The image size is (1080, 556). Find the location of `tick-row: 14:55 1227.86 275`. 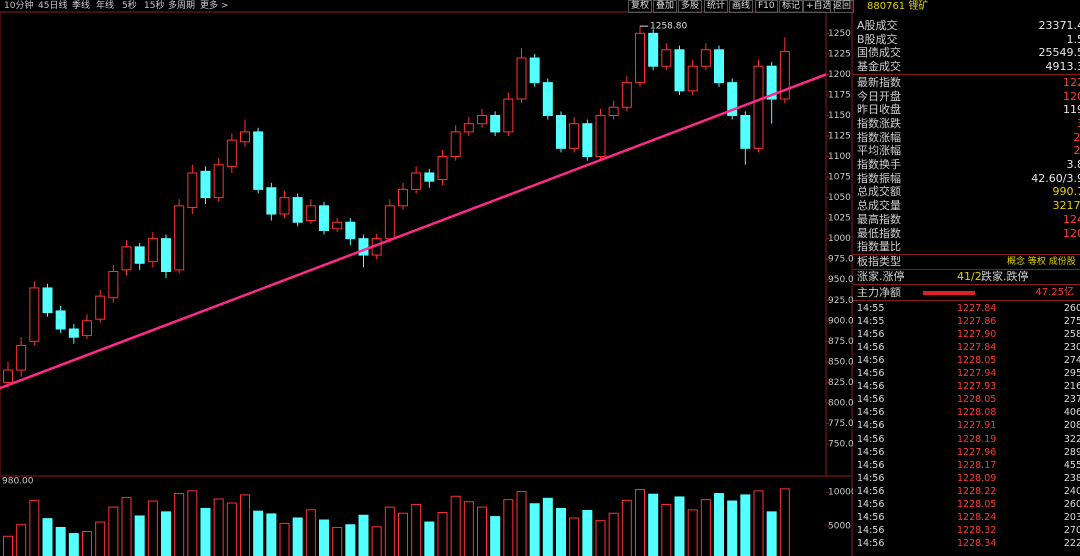

tick-row: 14:55 1227.86 275 is located at coordinates (968, 321).